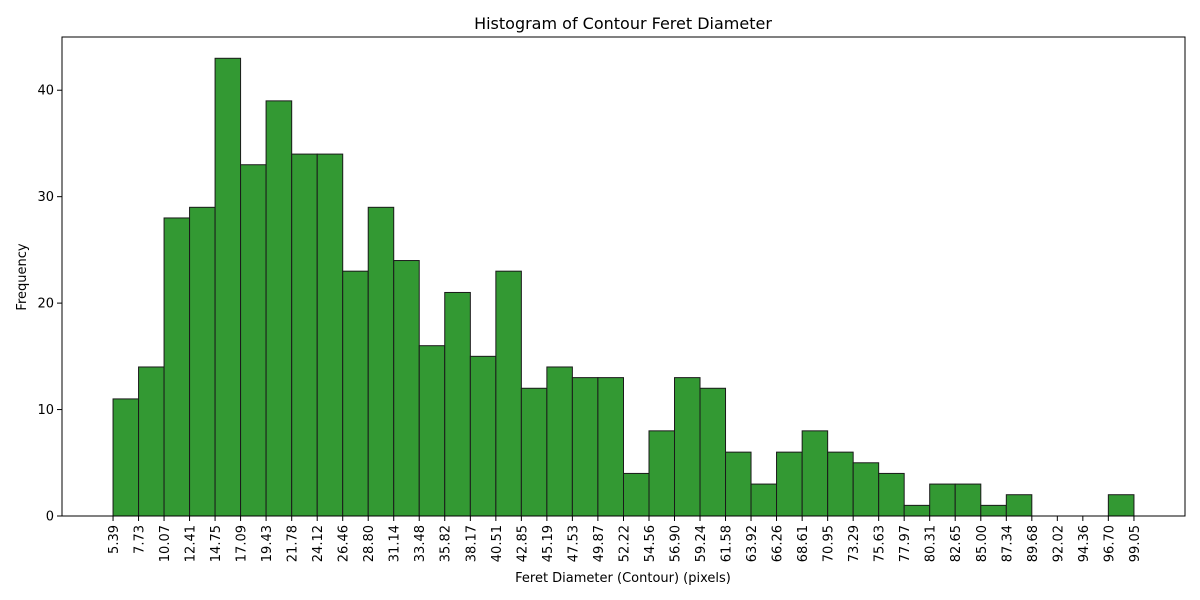  I want to click on x-tick-label: 14.75, so click(216, 543).